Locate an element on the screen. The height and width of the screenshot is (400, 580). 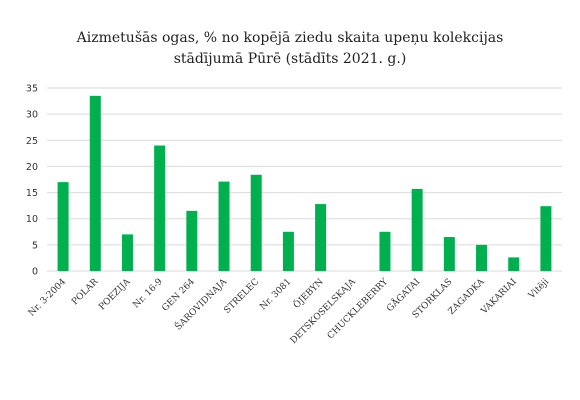
x-tick-label: CHUCKLEBERRY is located at coordinates (358, 308).